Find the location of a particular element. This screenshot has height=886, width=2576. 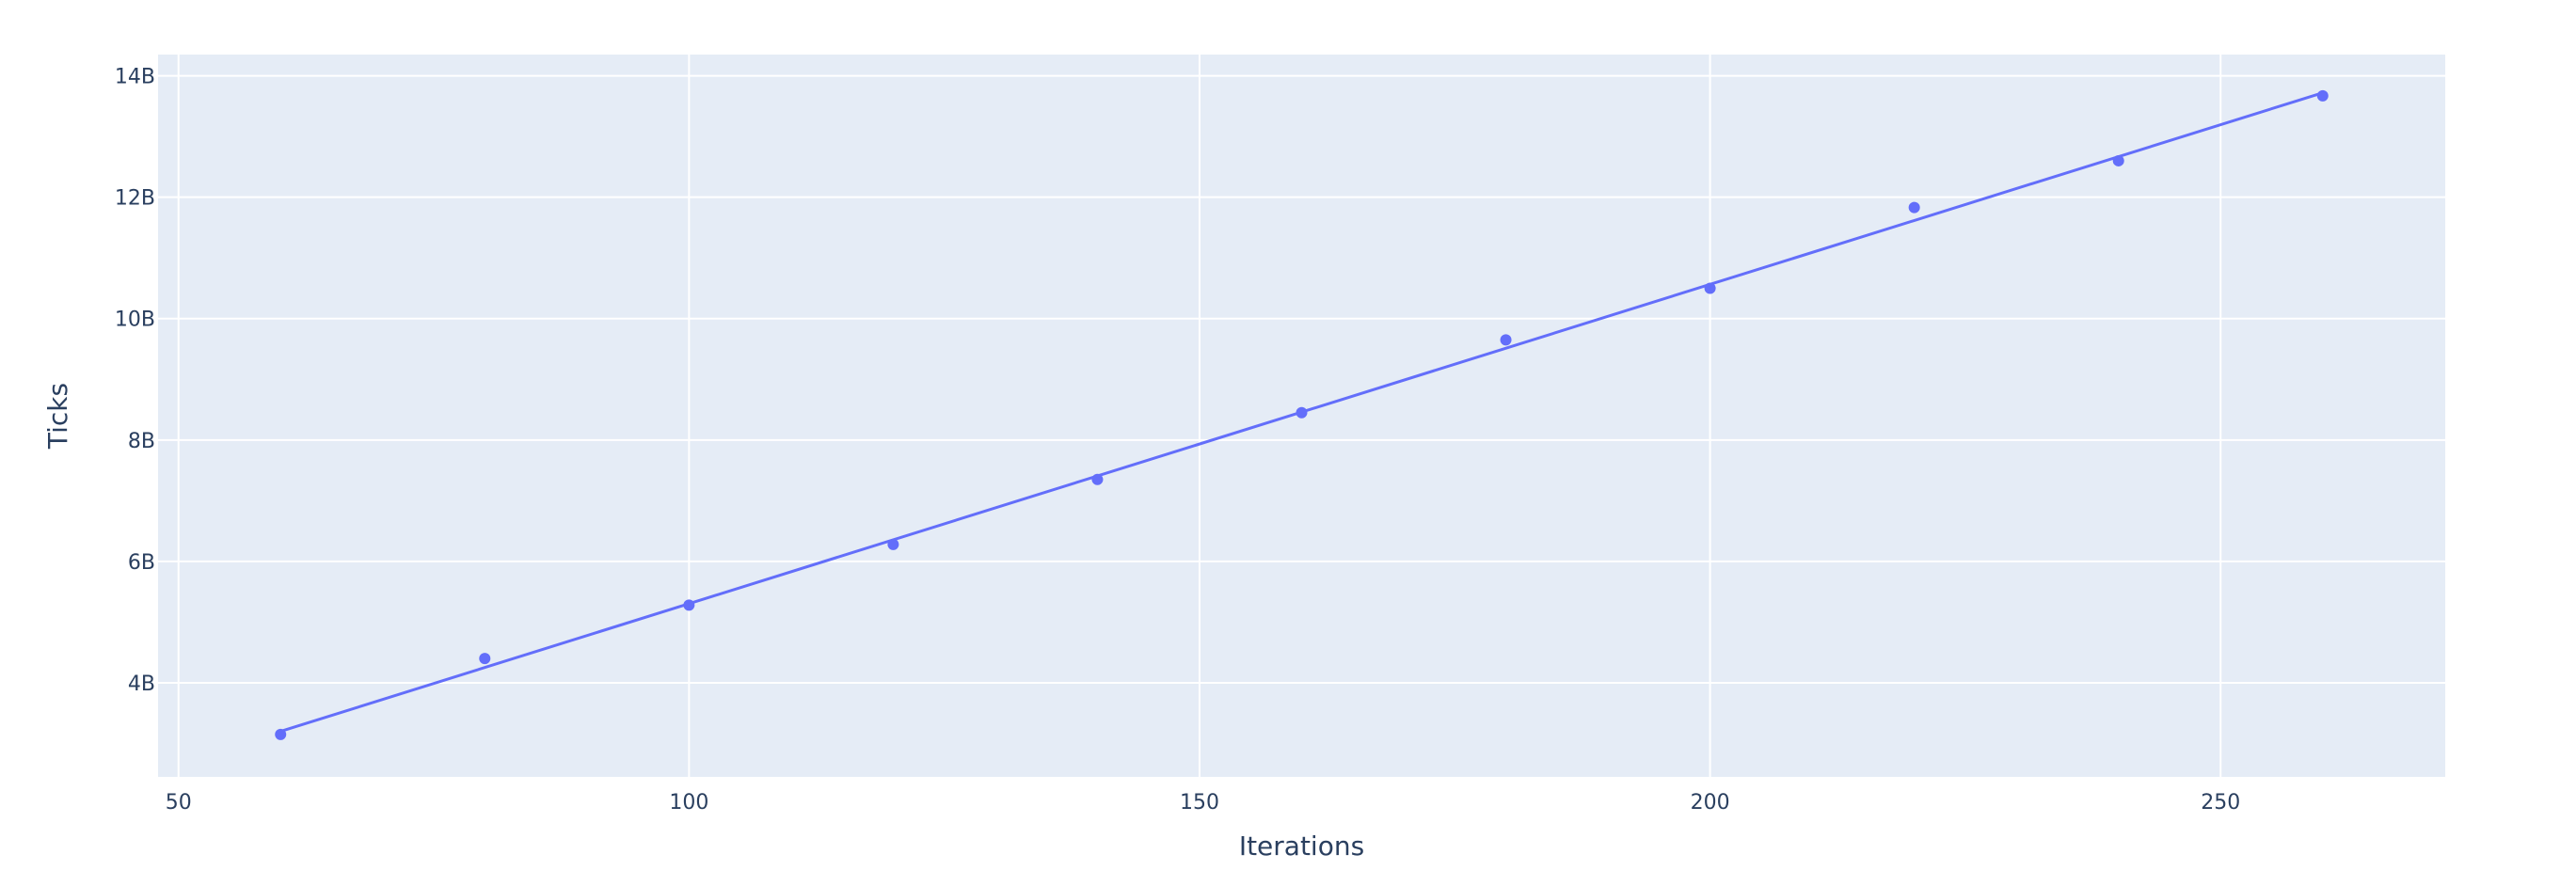

y-tick-label: 14B is located at coordinates (135, 77).